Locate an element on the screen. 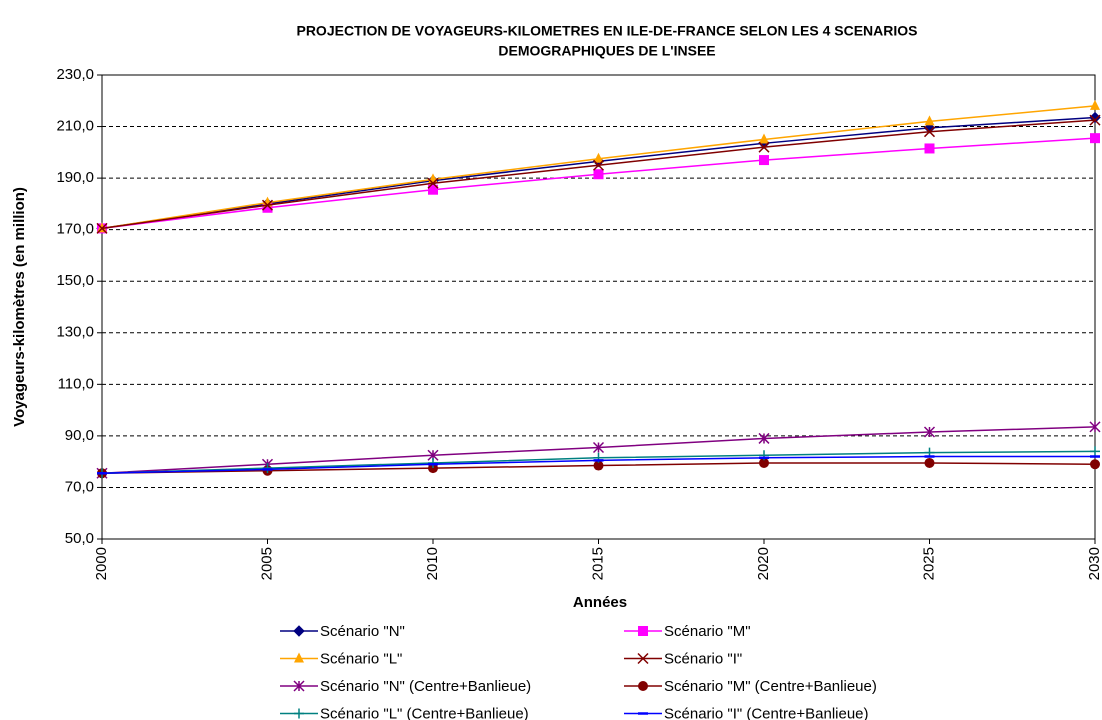  y-tick-label: 210,0 is located at coordinates (75, 126).